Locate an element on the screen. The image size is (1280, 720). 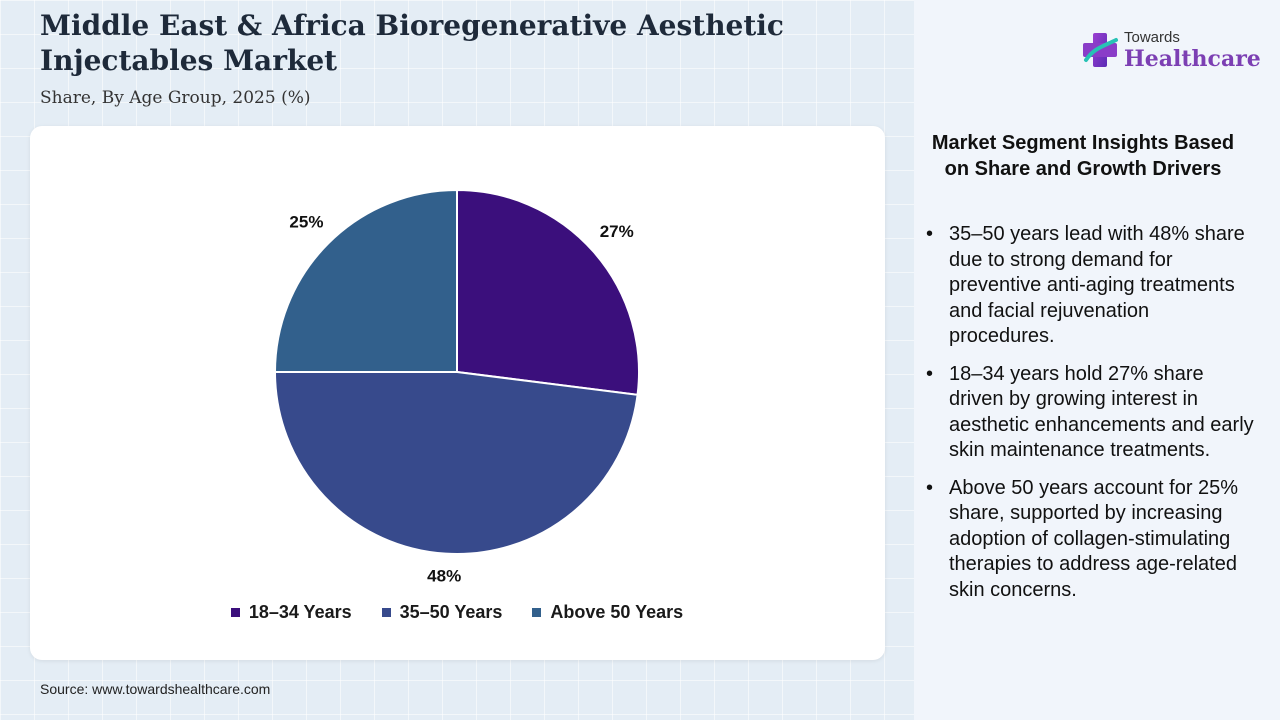
slice-label-18-34: 27% is located at coordinates (617, 231).